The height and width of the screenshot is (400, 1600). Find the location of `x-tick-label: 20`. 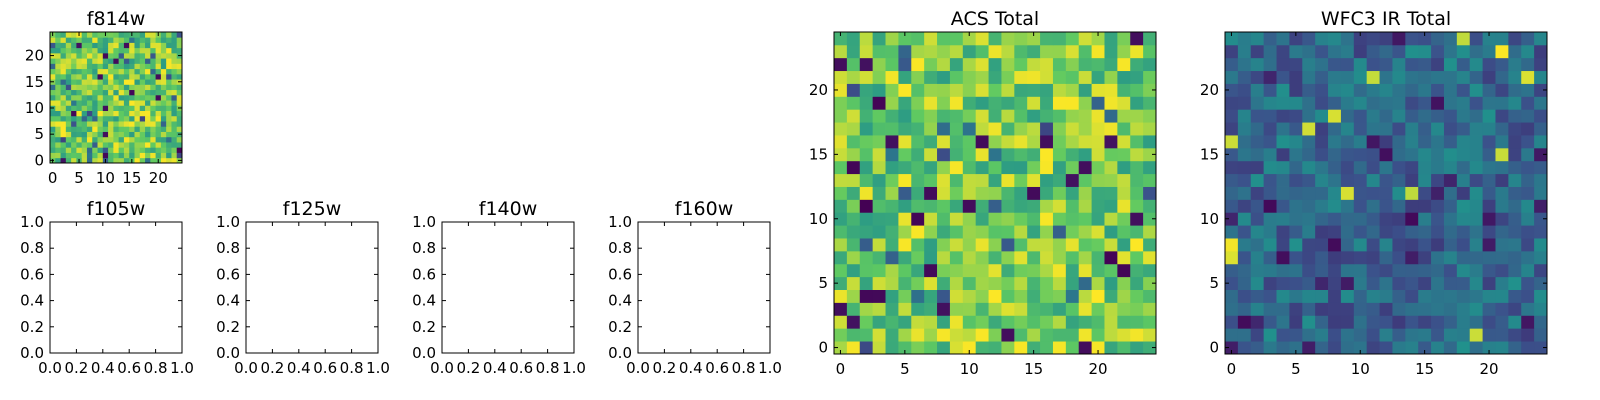

x-tick-label: 20 is located at coordinates (1097, 369).